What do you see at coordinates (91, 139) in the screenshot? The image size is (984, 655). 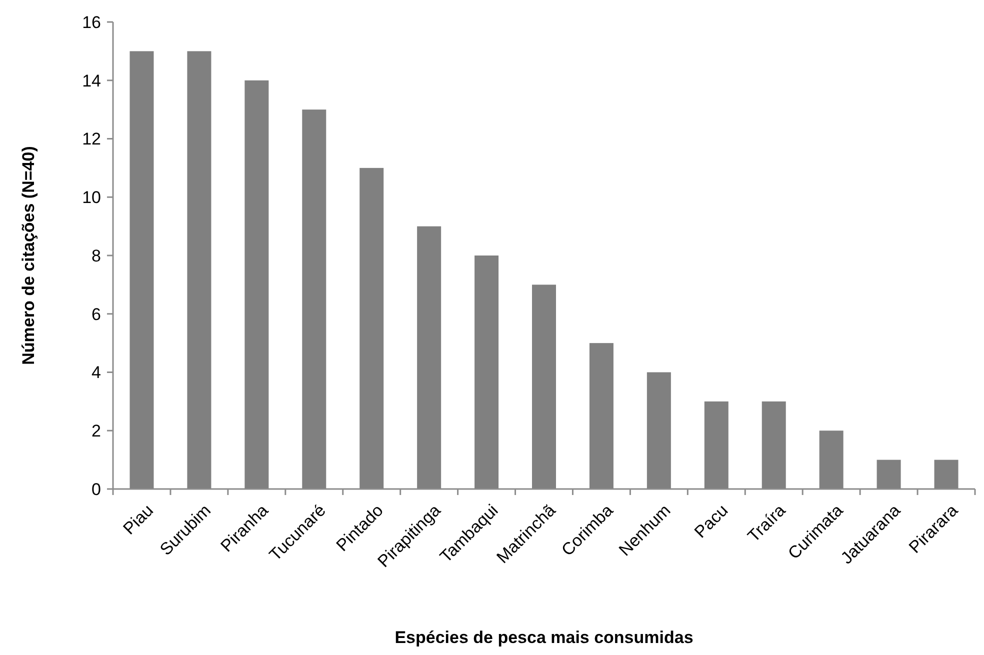 I see `y-tick-label: 12` at bounding box center [91, 139].